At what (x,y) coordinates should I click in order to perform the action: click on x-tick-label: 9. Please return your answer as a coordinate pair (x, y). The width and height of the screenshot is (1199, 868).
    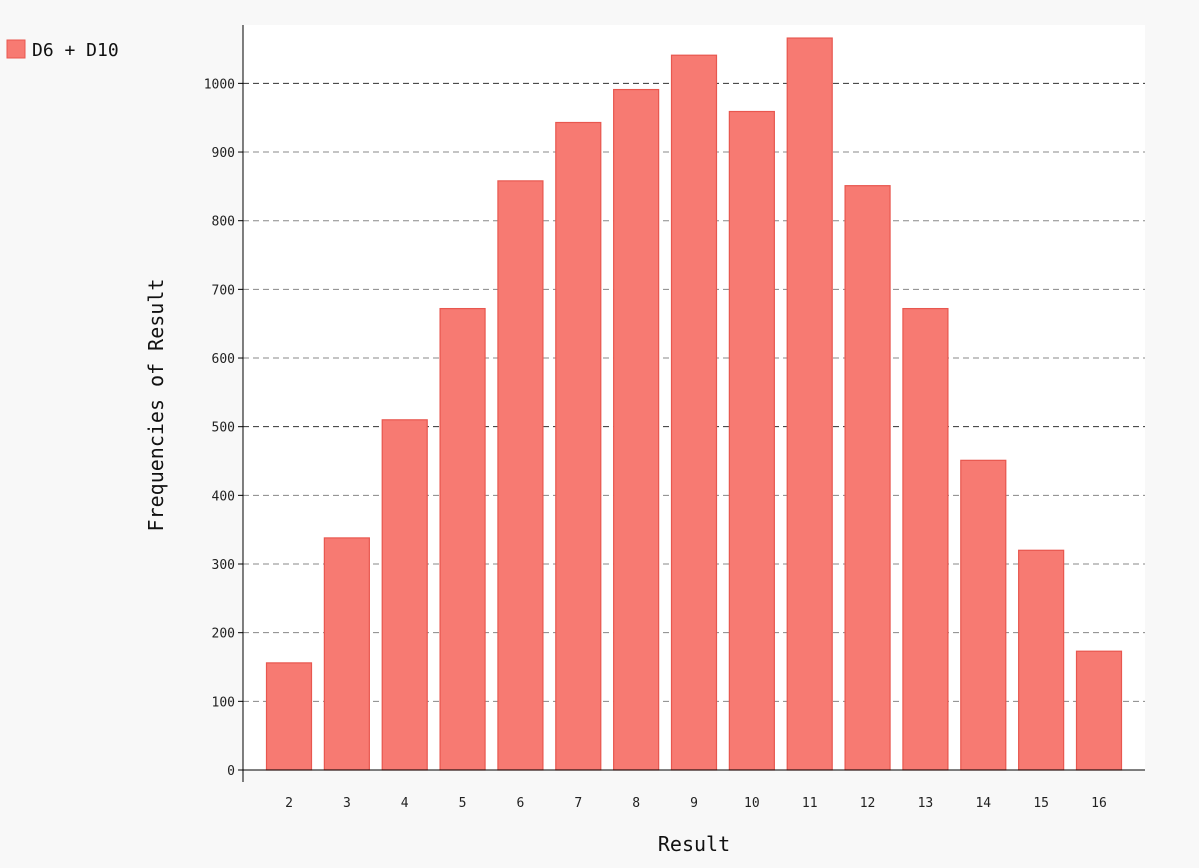
    Looking at the image, I should click on (694, 803).